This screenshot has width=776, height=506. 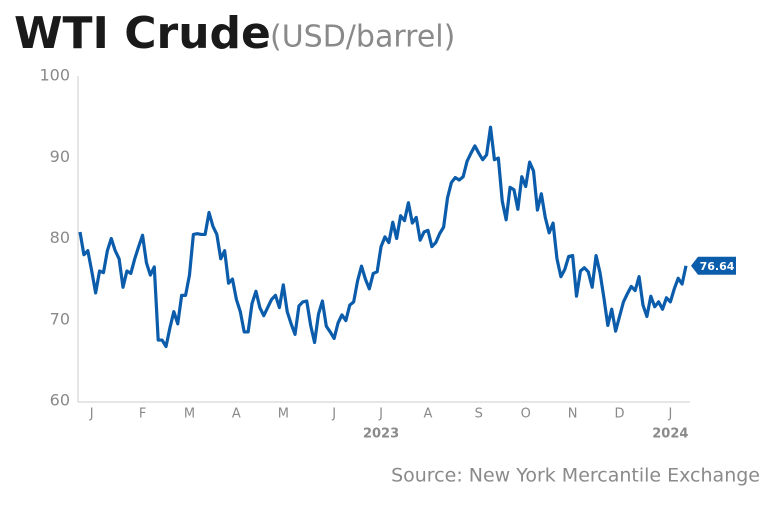 What do you see at coordinates (60, 318) in the screenshot?
I see `y-tick-label: 70` at bounding box center [60, 318].